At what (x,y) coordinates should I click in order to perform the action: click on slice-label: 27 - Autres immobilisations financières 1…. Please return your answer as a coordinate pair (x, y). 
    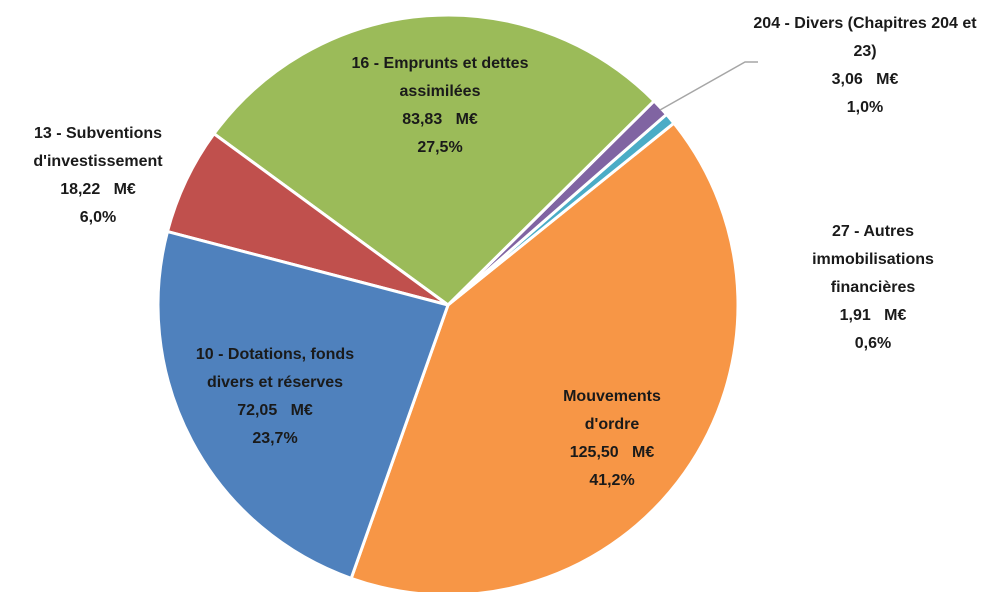
    Looking at the image, I should click on (873, 288).